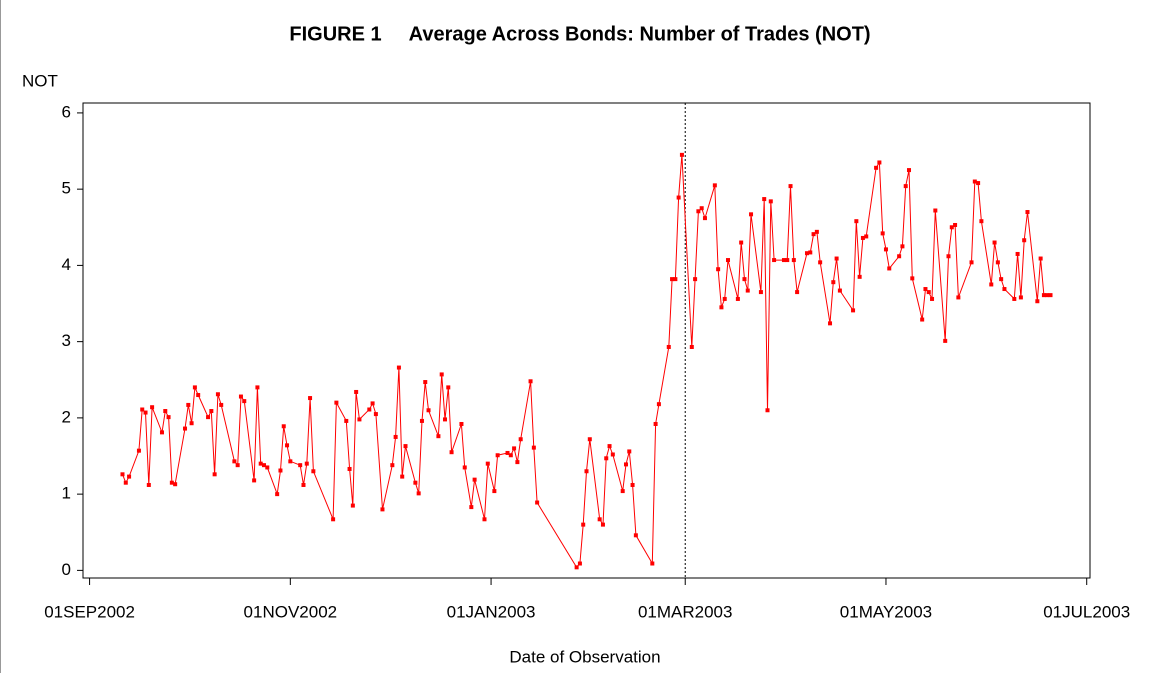 This screenshot has width=1153, height=673. What do you see at coordinates (66, 111) in the screenshot?
I see `y-tick-label: 6` at bounding box center [66, 111].